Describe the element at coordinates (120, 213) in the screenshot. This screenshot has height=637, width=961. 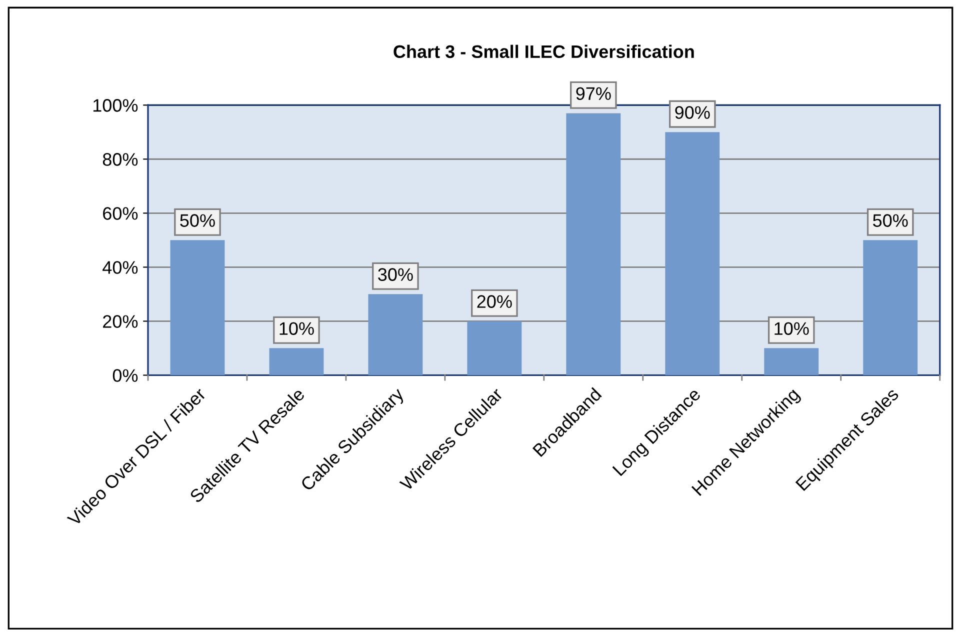
I see `y-tick-label: 60%` at that location.